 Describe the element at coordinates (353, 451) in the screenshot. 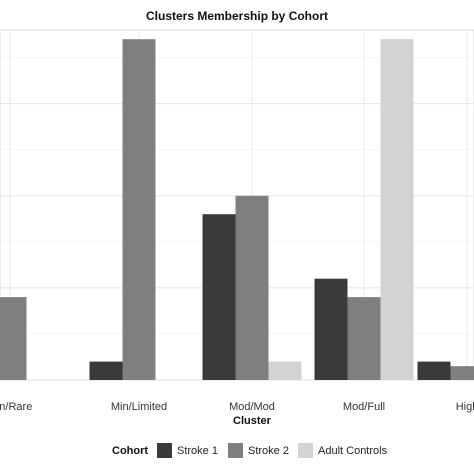

I see `legend-label-adult-controls: Adult Controls` at that location.